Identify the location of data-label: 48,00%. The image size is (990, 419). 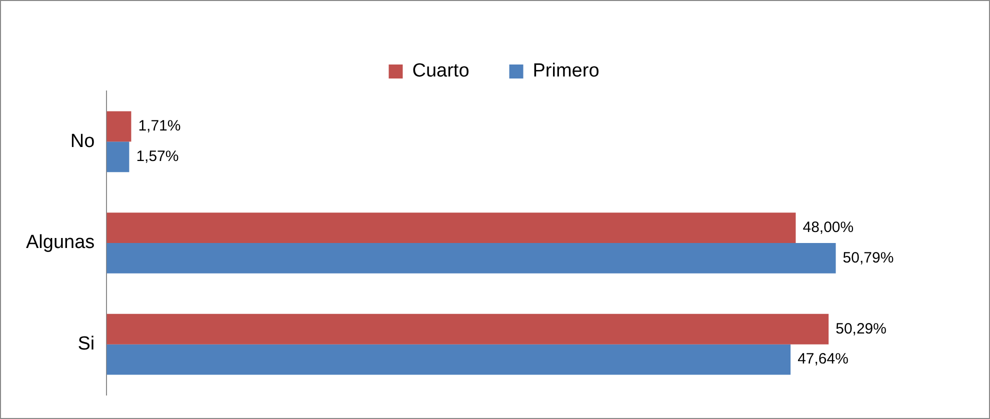
(828, 227).